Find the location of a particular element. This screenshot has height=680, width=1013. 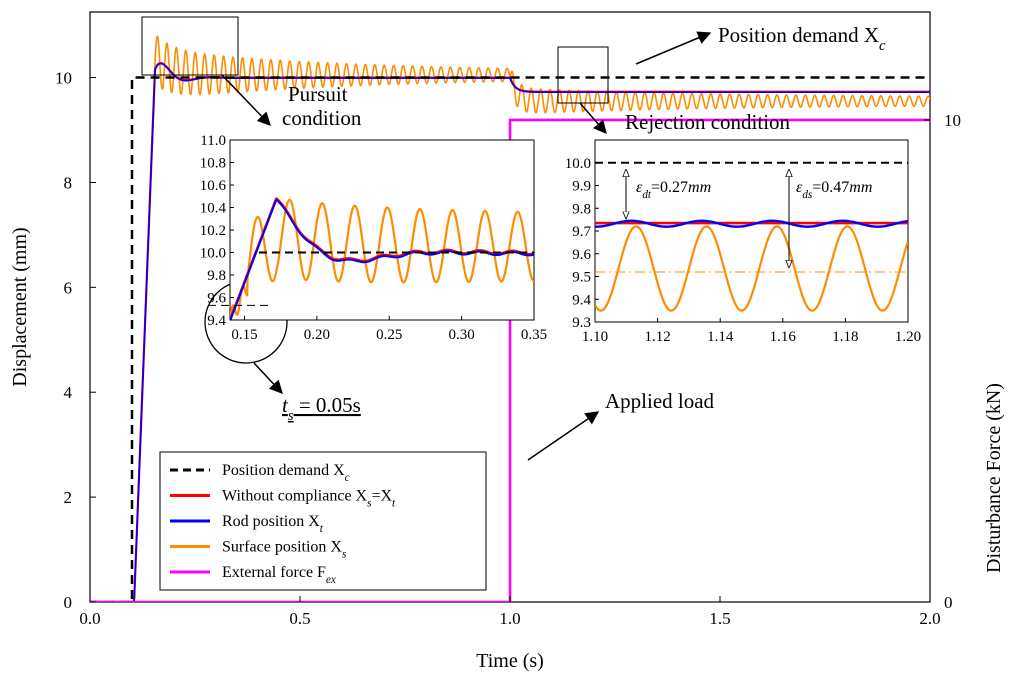

rejection-label: Rejection condition is located at coordinates (708, 122).